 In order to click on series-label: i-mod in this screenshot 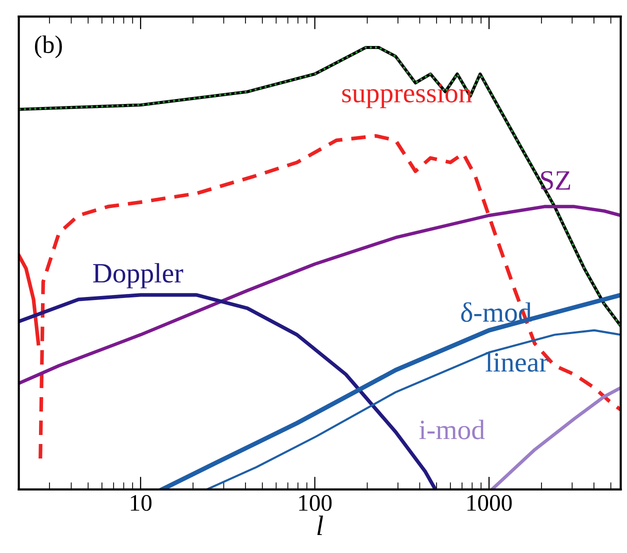, I will do `click(452, 430)`.